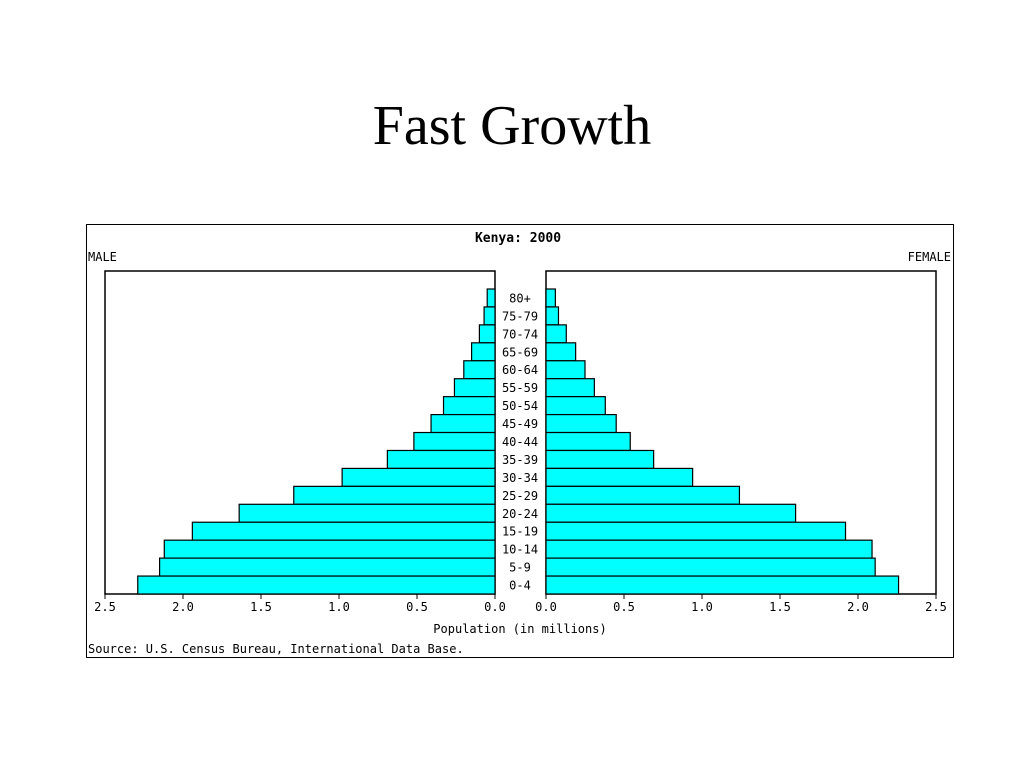 The width and height of the screenshot is (1024, 768). Describe the element at coordinates (183, 607) in the screenshot. I see `male-tick-label-2.0: 2.0` at that location.